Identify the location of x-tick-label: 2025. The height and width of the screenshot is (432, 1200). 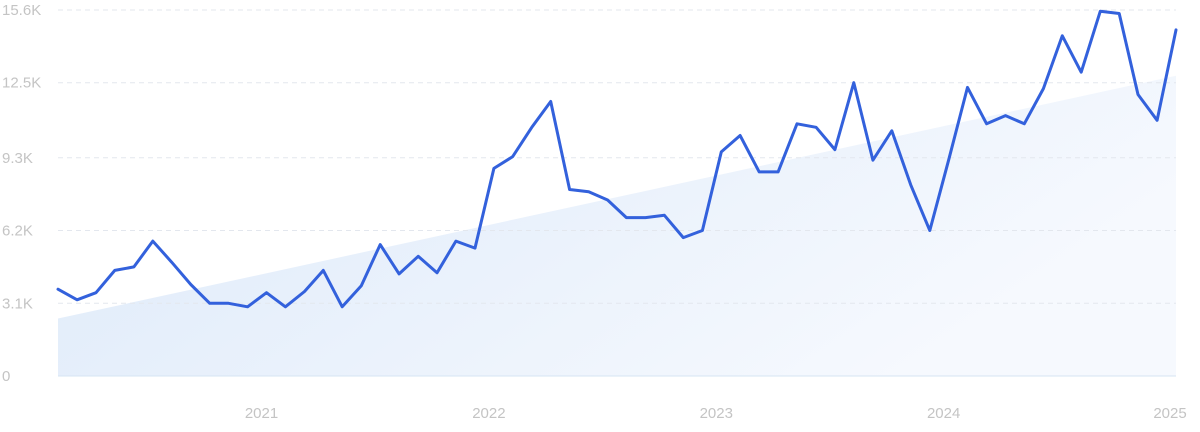
(1169, 413).